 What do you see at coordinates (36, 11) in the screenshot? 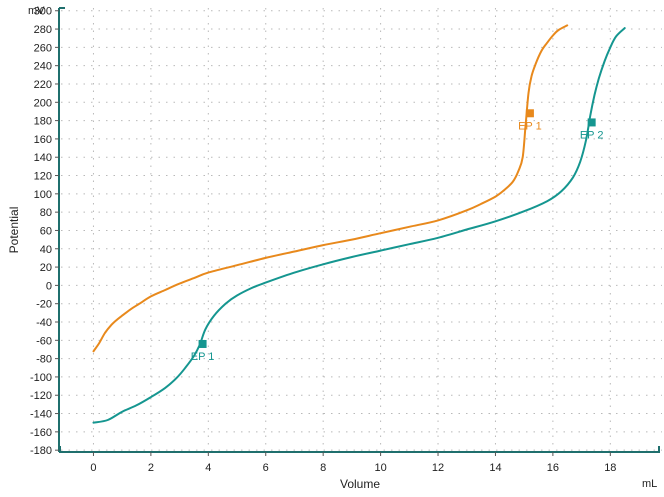
I see `y-unit-label: mV` at bounding box center [36, 11].